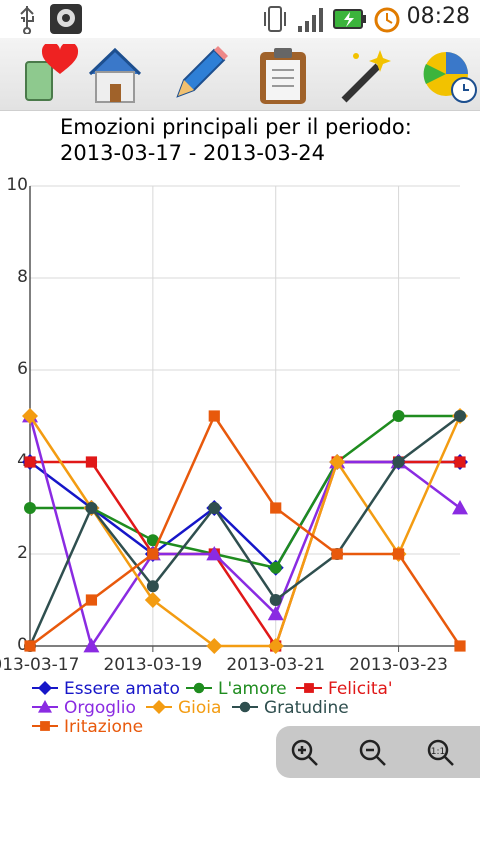 The height and width of the screenshot is (854, 480). Describe the element at coordinates (305, 753) in the screenshot. I see `zoom-in-icon` at that location.